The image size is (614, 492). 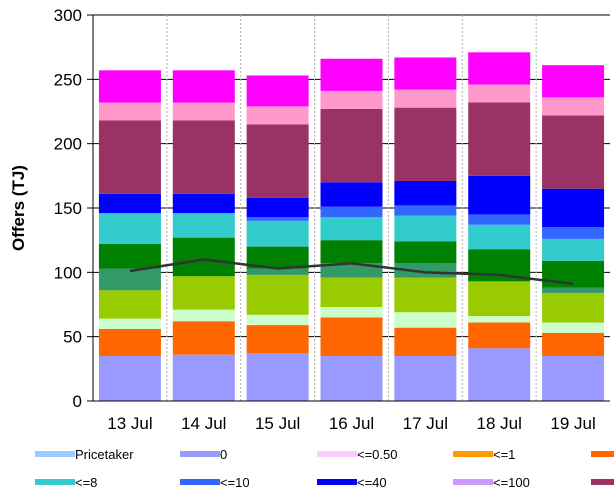 What do you see at coordinates (104, 454) in the screenshot?
I see `legend-label: Pricetaker` at bounding box center [104, 454].